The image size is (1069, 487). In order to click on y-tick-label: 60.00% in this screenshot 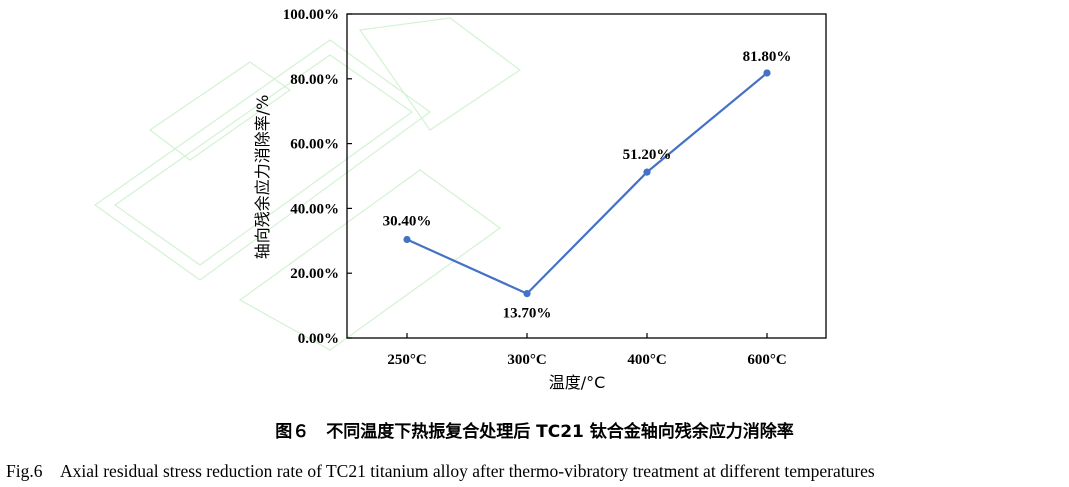, I will do `click(314, 145)`.